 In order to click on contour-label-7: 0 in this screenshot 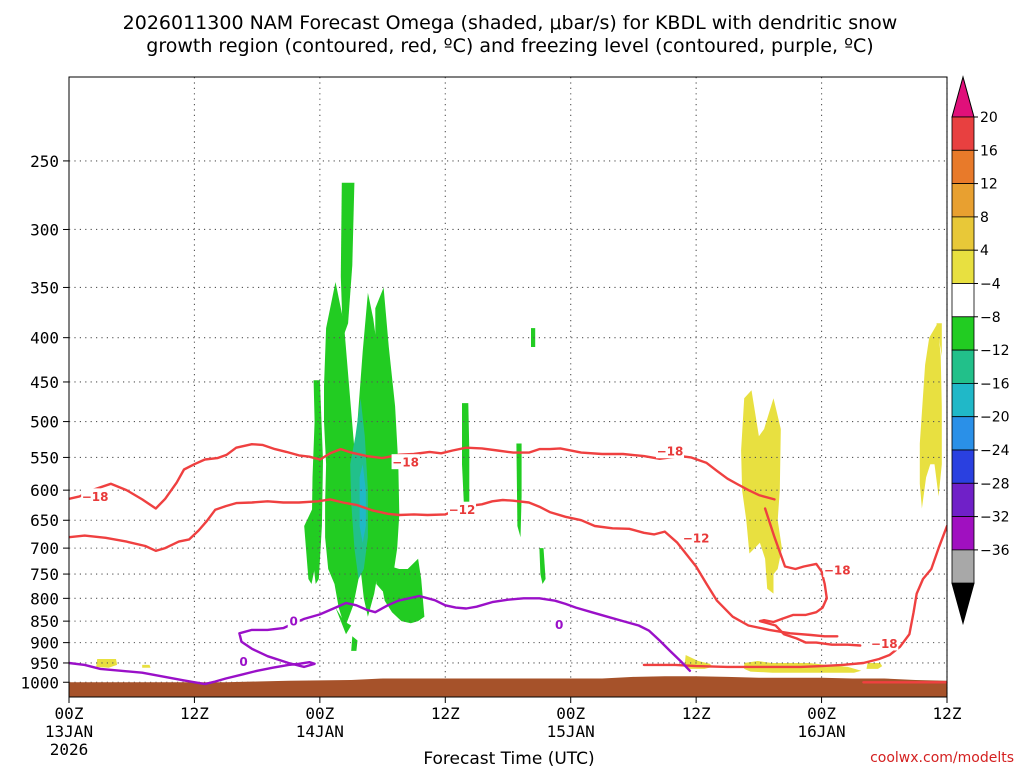, I will do `click(294, 622)`.